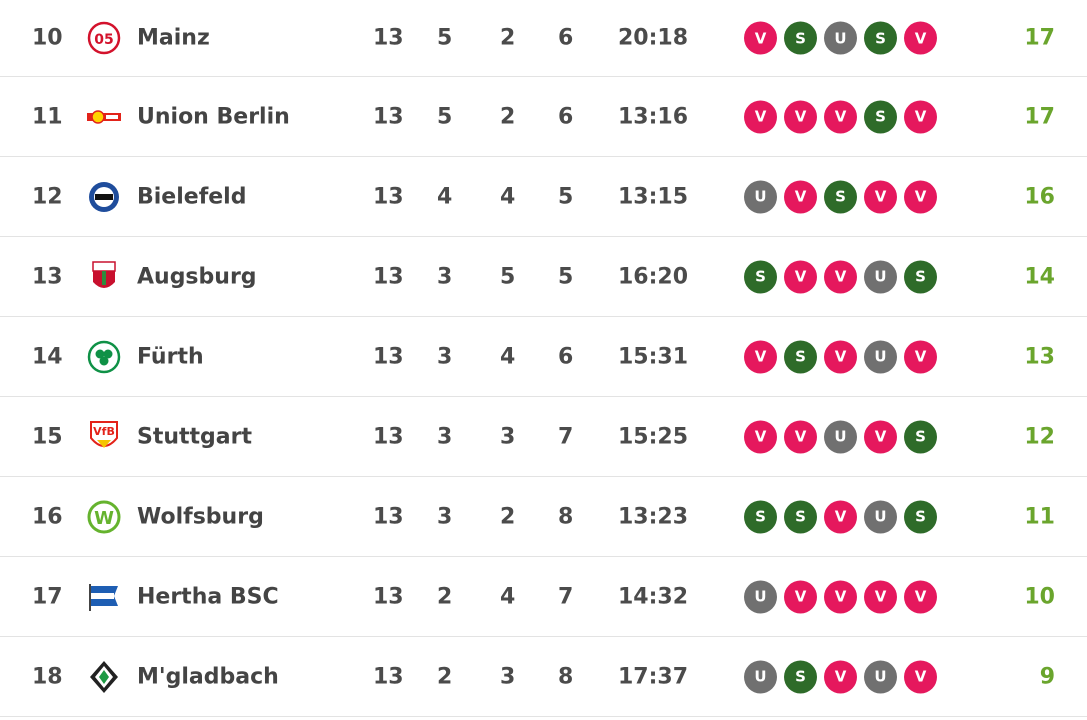 The image size is (1087, 720). Describe the element at coordinates (104, 518) in the screenshot. I see `svg-text: W` at that location.